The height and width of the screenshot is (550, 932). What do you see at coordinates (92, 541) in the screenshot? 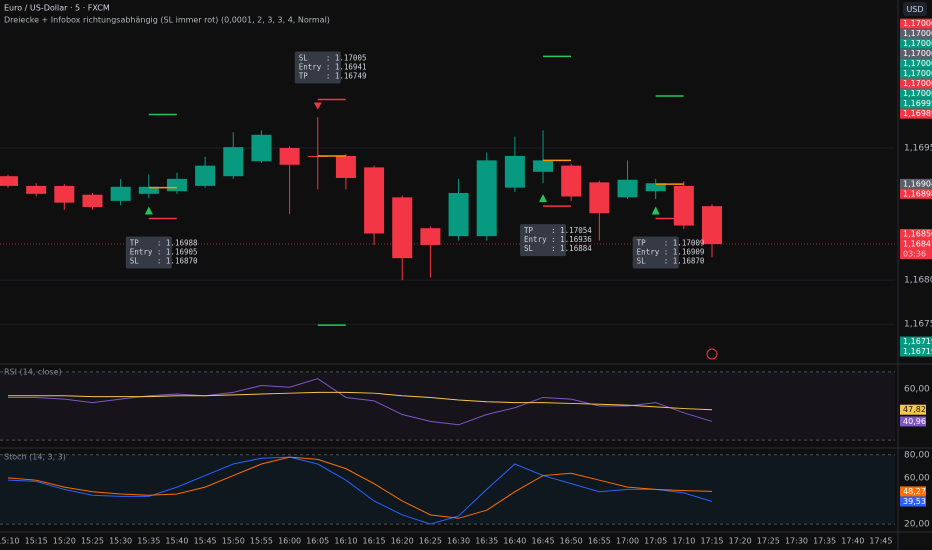
I see `x-tick-label: 15:25` at bounding box center [92, 541].